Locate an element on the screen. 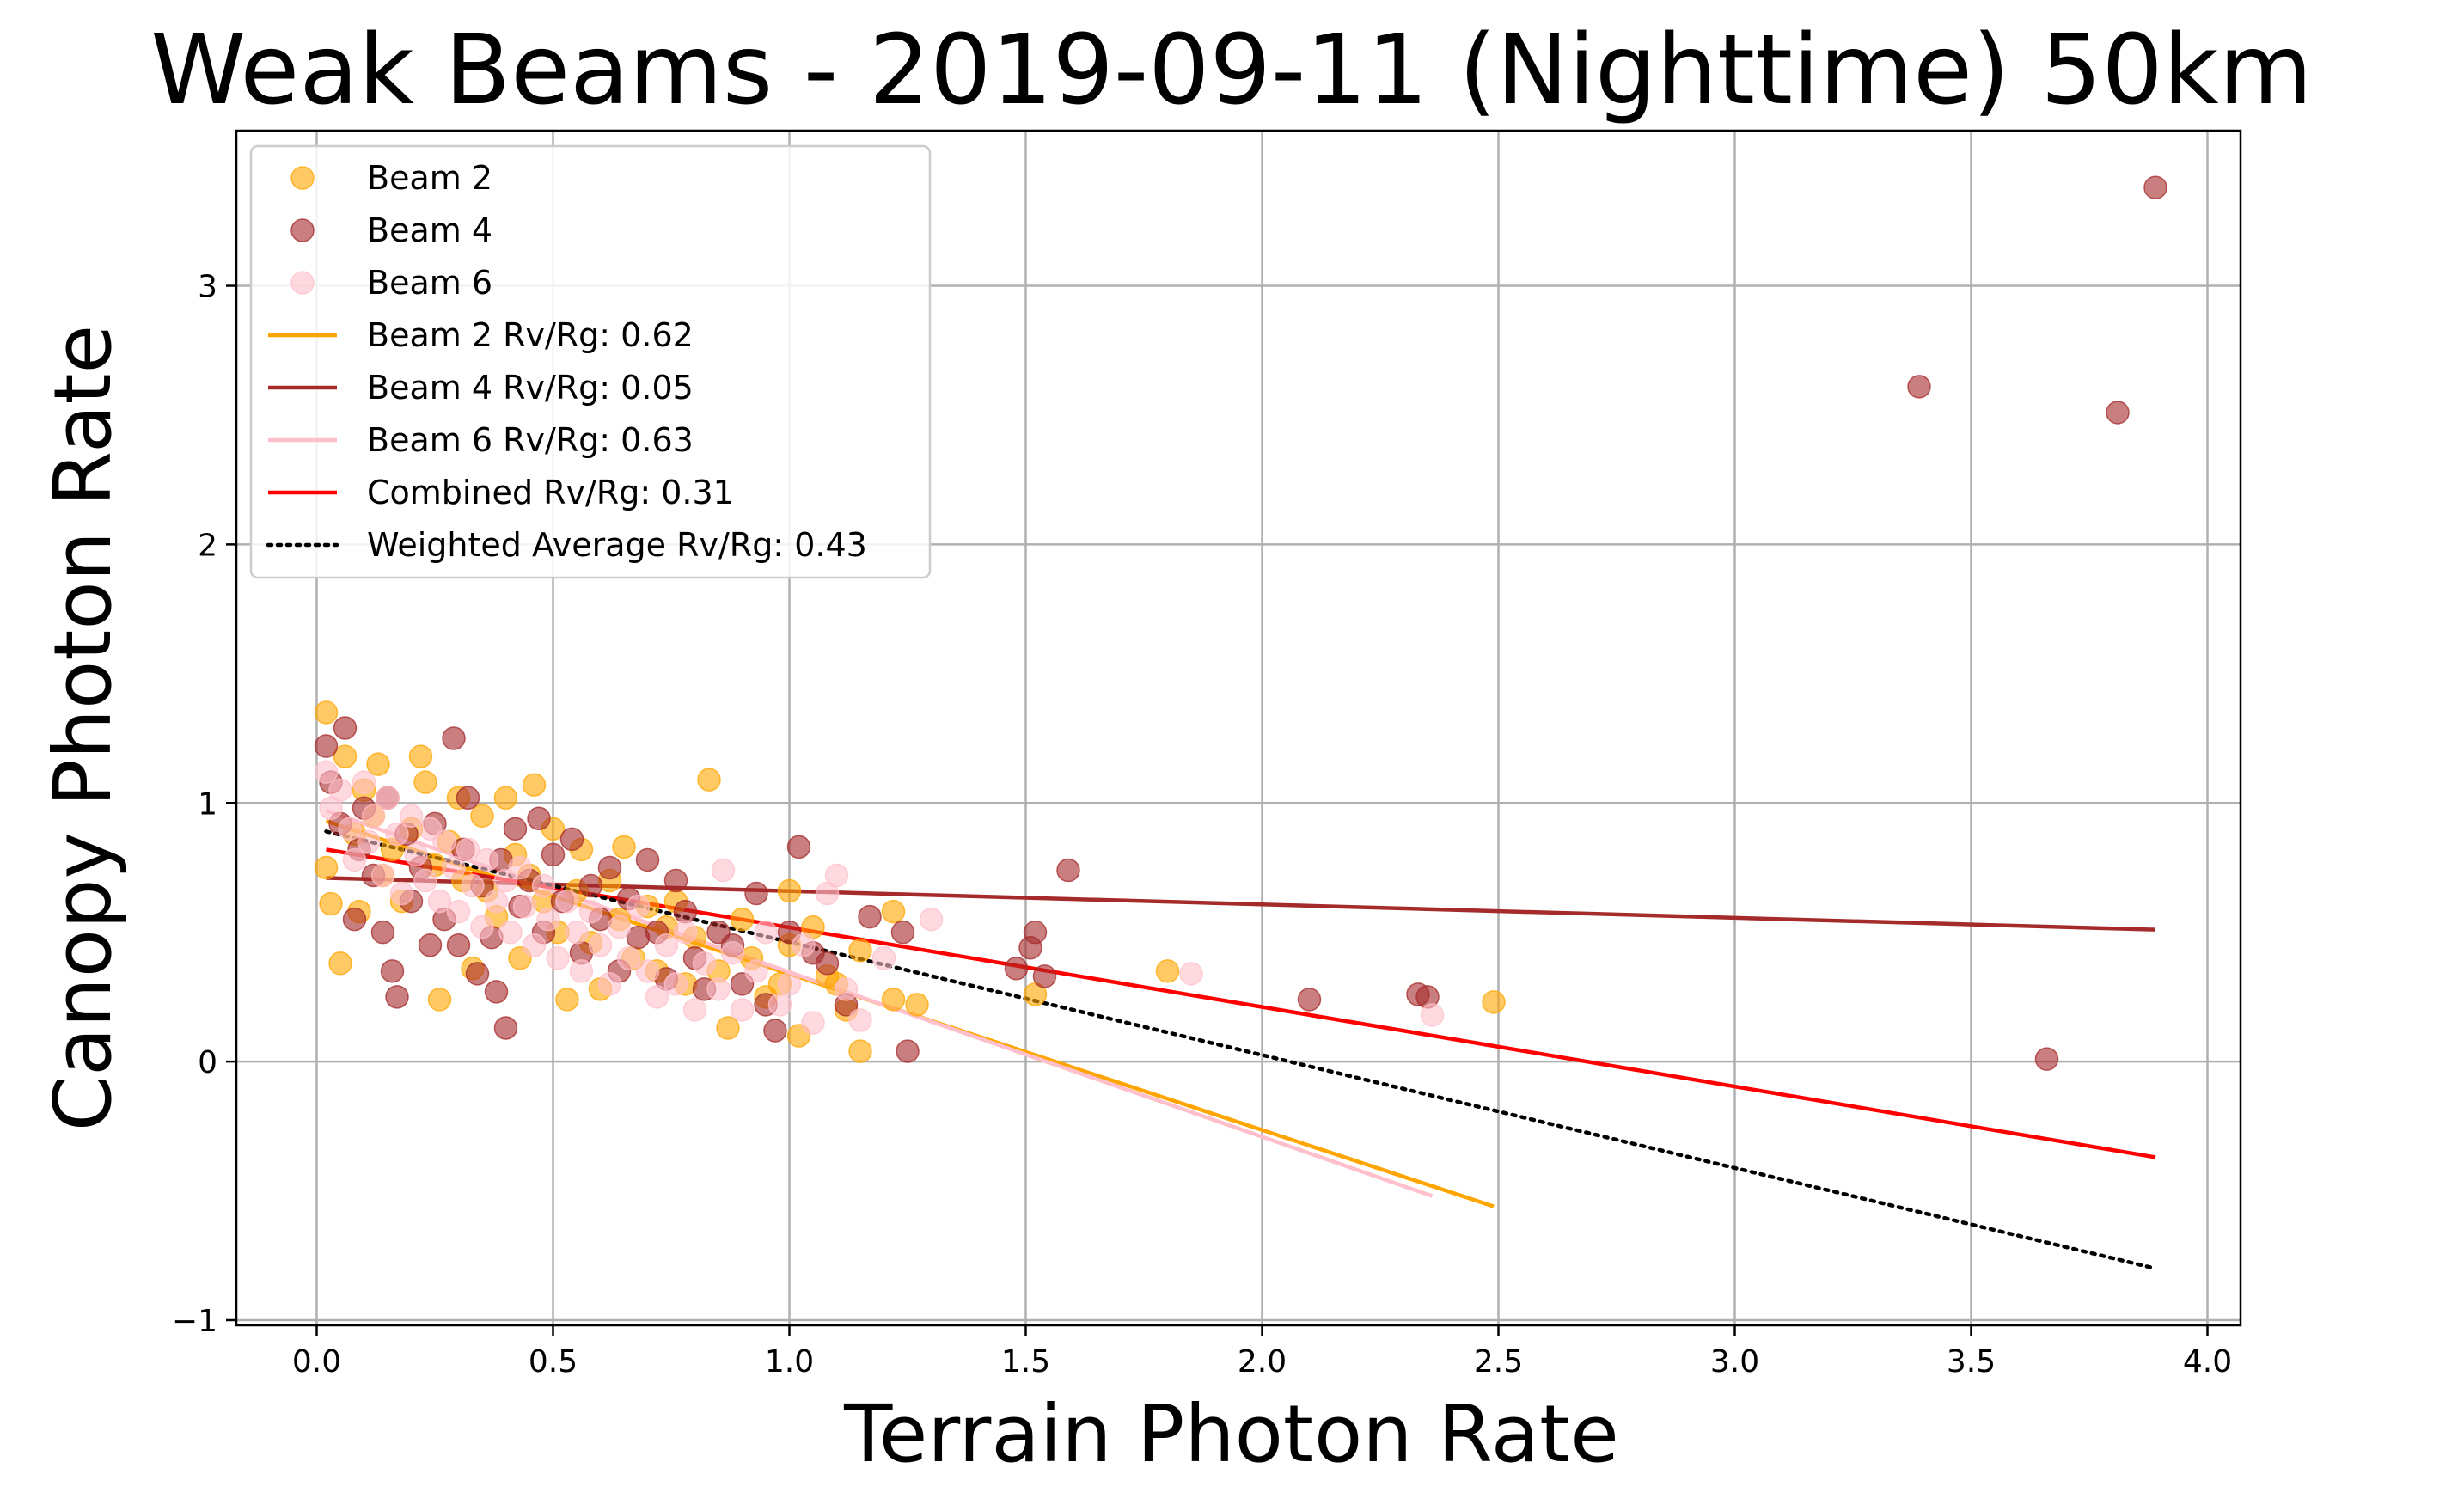 Image resolution: width=2464 pixels, height=1511 pixels. chart-title: Weak Beams - 2019-09-11 (Nighttime) 50km is located at coordinates (1231, 70).